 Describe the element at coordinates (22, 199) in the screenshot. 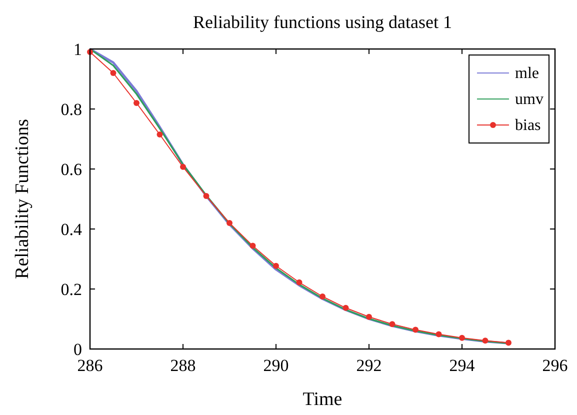

I see `y-axis-title: Reliability Functions` at that location.